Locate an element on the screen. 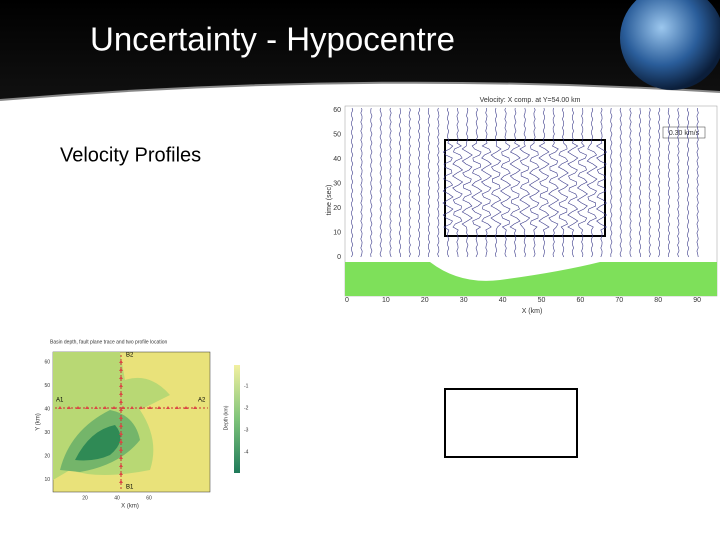 The width and height of the screenshot is (720, 540). map-x-label: X (km) is located at coordinates (130, 507).